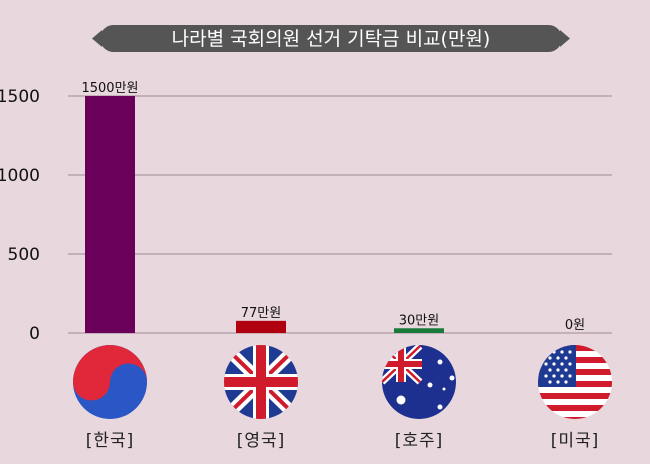  What do you see at coordinates (20, 97) in the screenshot?
I see `y-tick-label-3: 1500` at bounding box center [20, 97].